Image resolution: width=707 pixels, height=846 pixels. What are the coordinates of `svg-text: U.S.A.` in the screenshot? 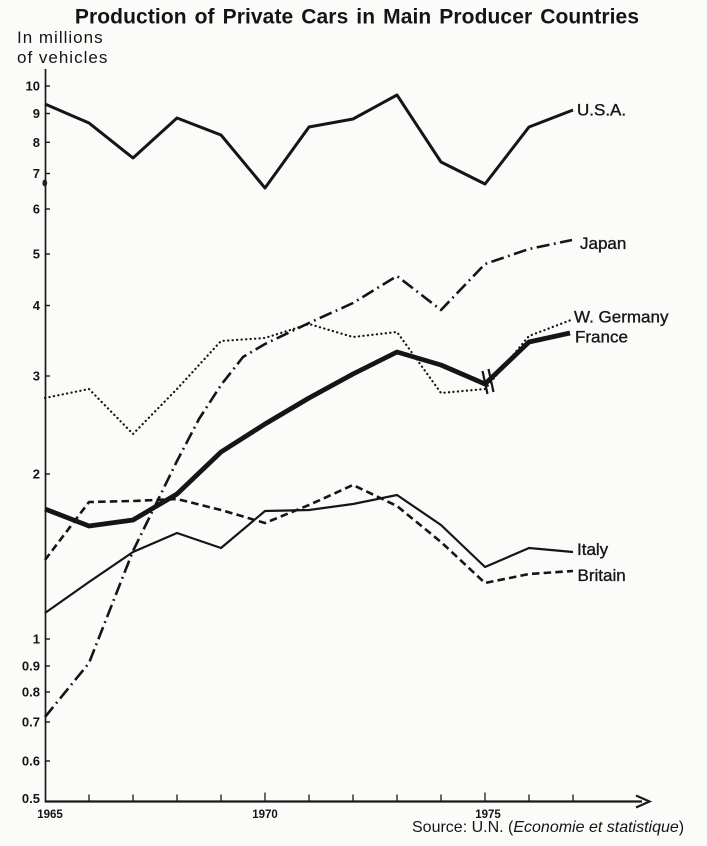 It's located at (601, 110).